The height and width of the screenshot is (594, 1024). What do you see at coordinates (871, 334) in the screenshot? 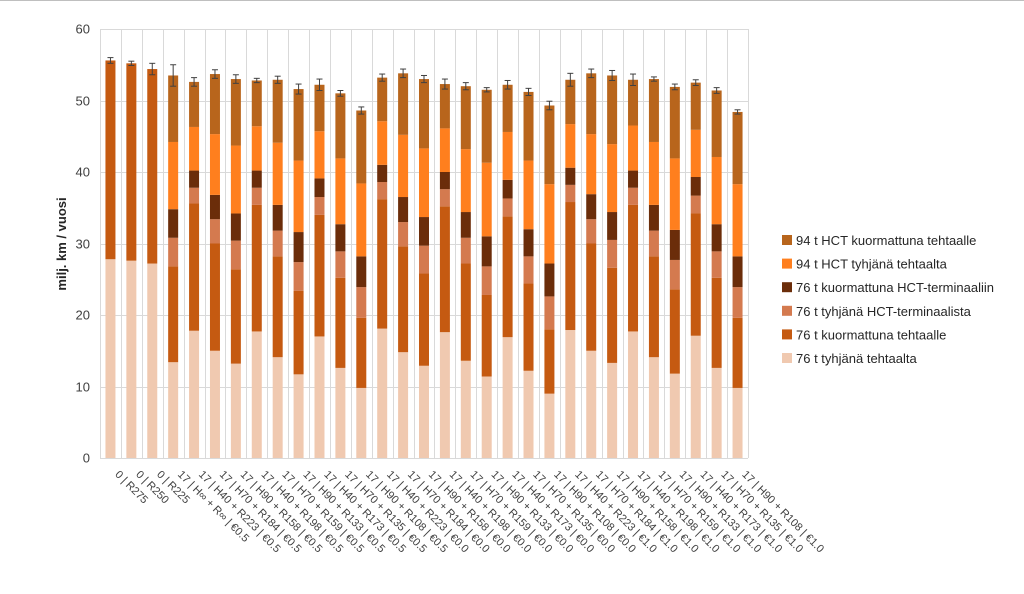
I see `legend-label: 76 t kuormattuna tehtaalle` at bounding box center [871, 334].